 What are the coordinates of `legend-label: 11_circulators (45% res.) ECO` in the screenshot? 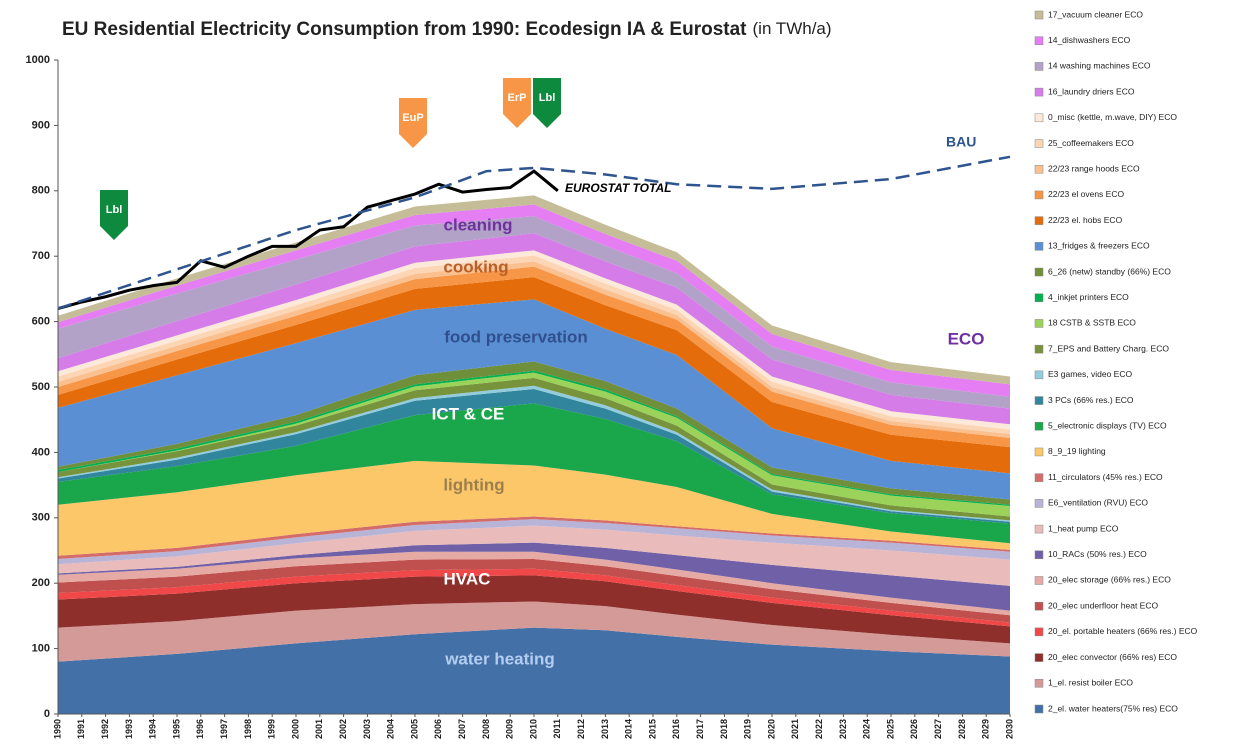 It's located at (1105, 477).